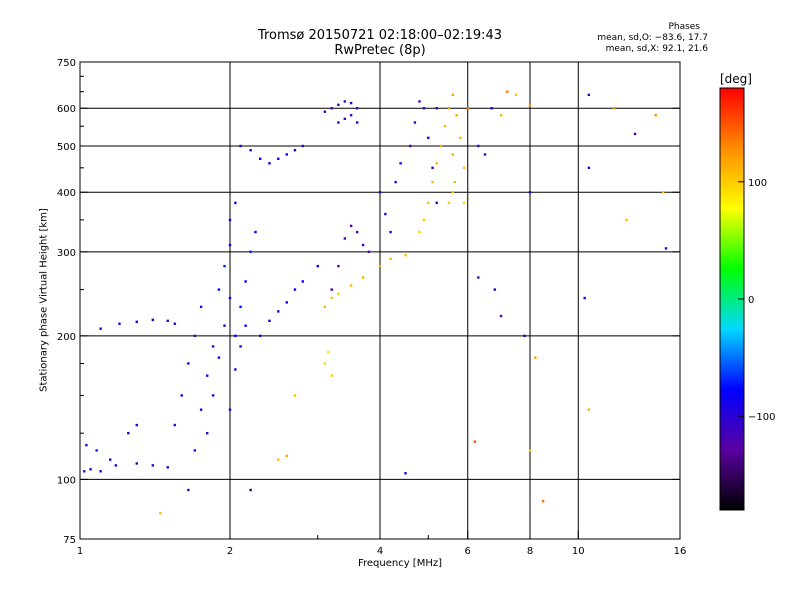 The image size is (800, 600). I want to click on colorbar: 100 0 −100, so click(747, 299).